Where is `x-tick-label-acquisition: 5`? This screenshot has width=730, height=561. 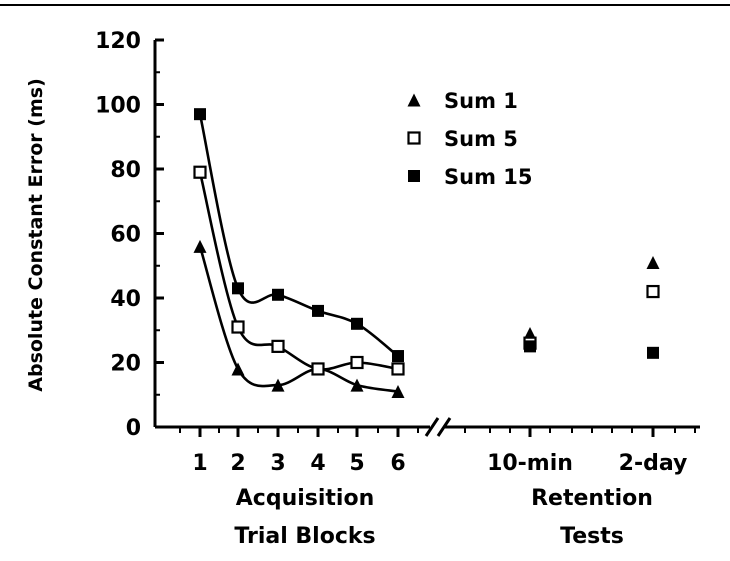
x-tick-label-acquisition: 5 is located at coordinates (356, 463).